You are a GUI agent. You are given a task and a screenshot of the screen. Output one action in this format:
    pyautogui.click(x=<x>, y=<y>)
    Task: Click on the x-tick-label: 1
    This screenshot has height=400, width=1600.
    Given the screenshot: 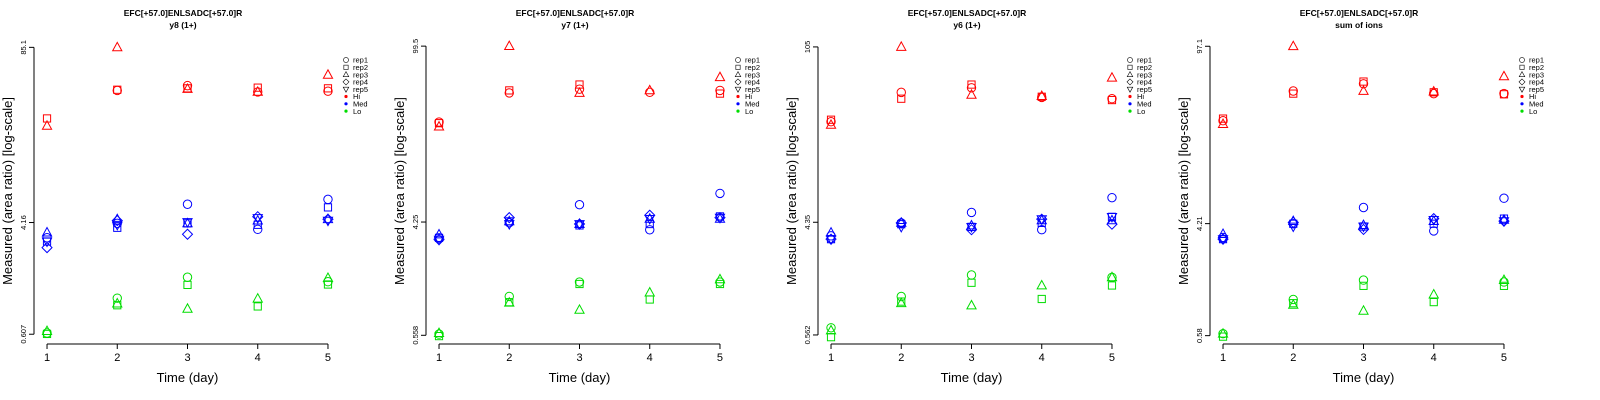 What is the action you would take?
    pyautogui.click(x=831, y=358)
    